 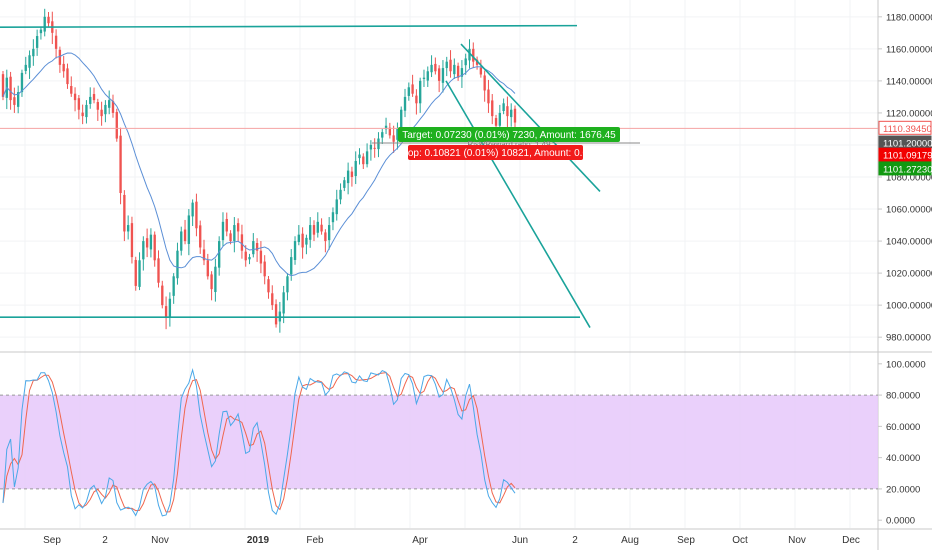 I want to click on target-label-box, so click(x=509, y=134).